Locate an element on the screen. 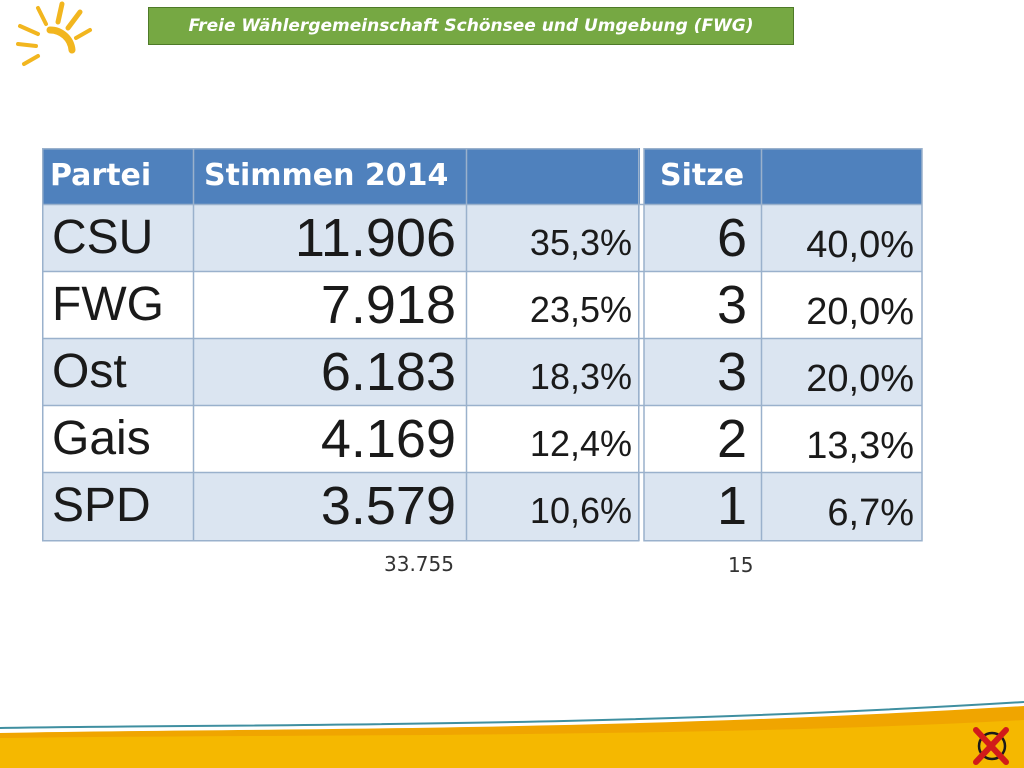  table-row-seat-pct: 40,0% is located at coordinates (842, 238).